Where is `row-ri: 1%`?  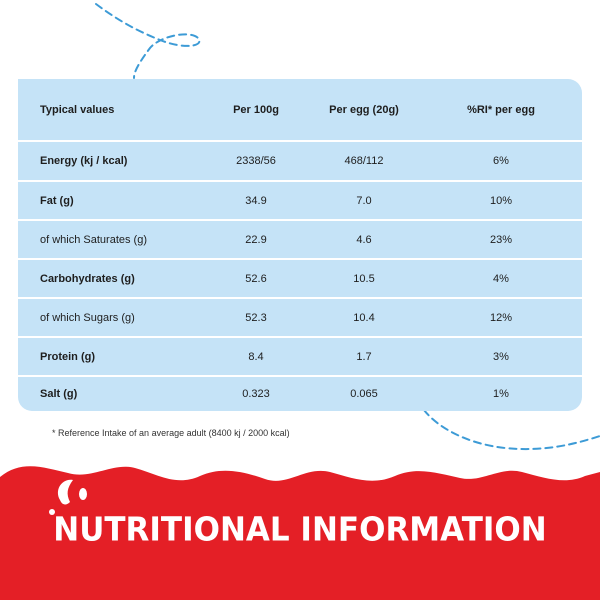 row-ri: 1% is located at coordinates (501, 394).